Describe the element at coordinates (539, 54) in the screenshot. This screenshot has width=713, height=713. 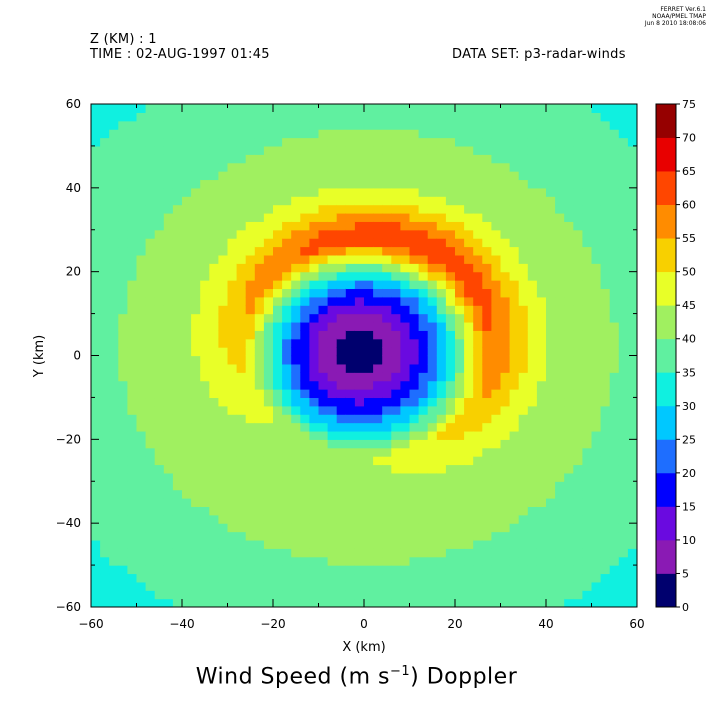
I see `dataset-label: DATA SET: p3-radar-winds` at that location.